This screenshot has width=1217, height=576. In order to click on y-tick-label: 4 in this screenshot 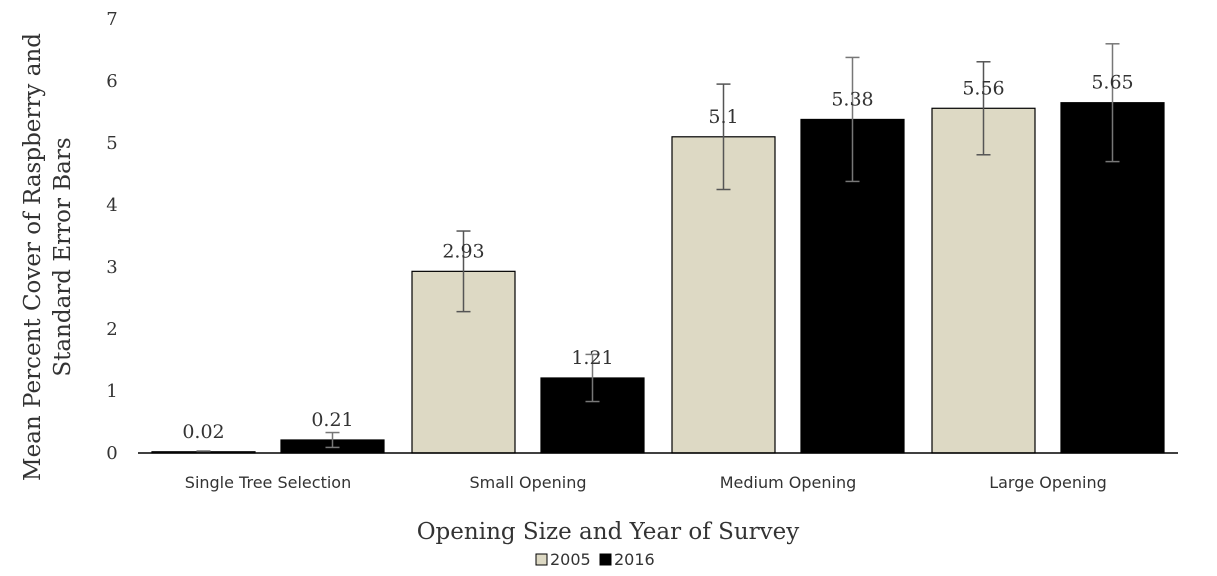, I will do `click(111, 205)`.